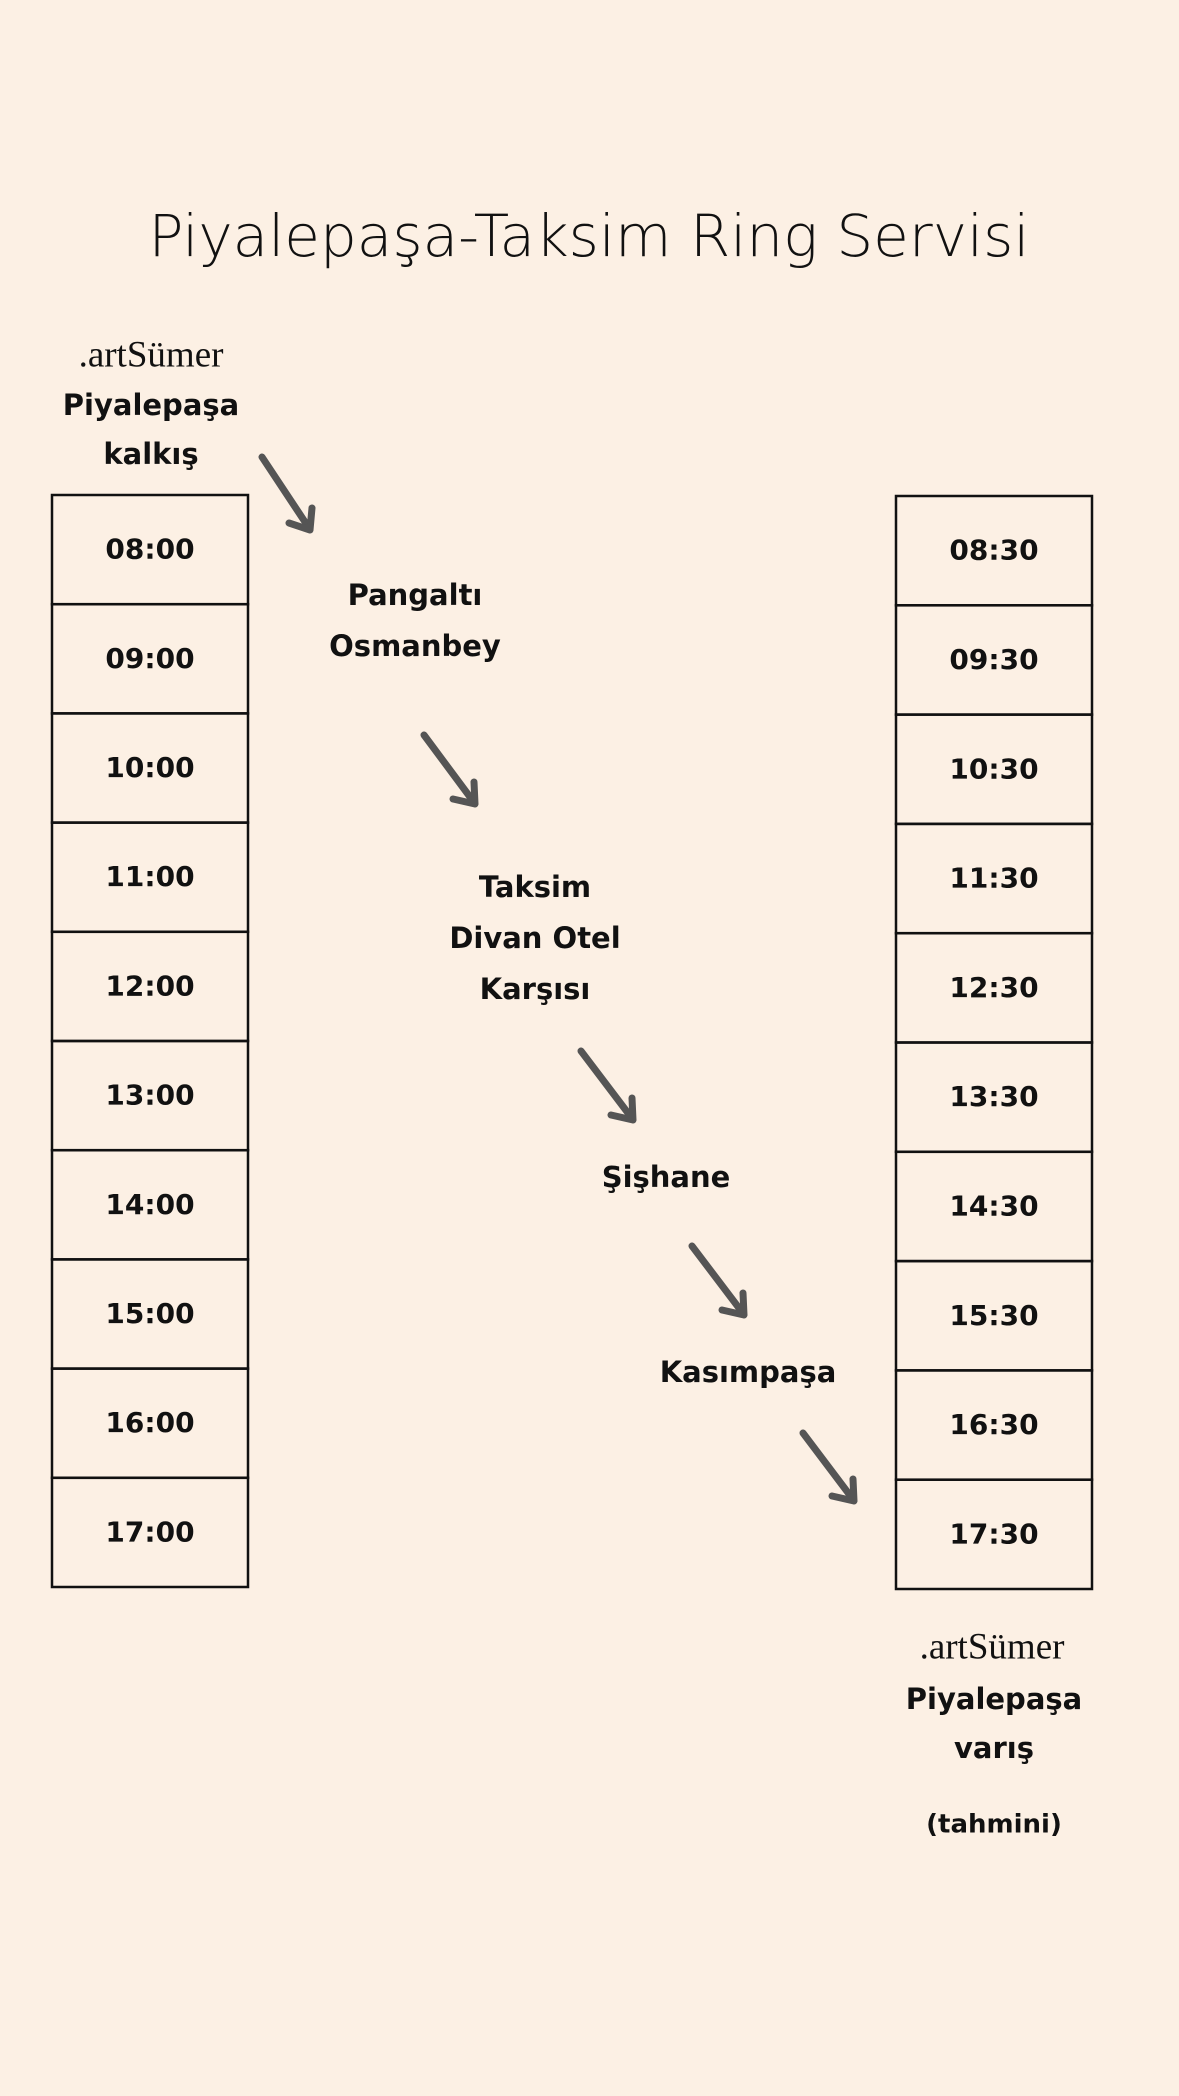 Image resolution: width=1179 pixels, height=2096 pixels. What do you see at coordinates (149, 1204) in the screenshot?
I see `time: 14:00` at bounding box center [149, 1204].